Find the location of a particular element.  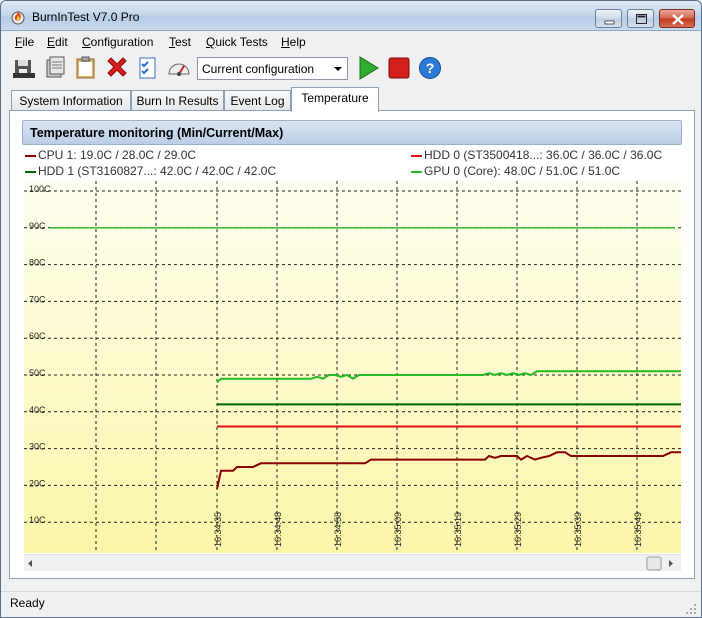

maximize-button is located at coordinates (640, 18).